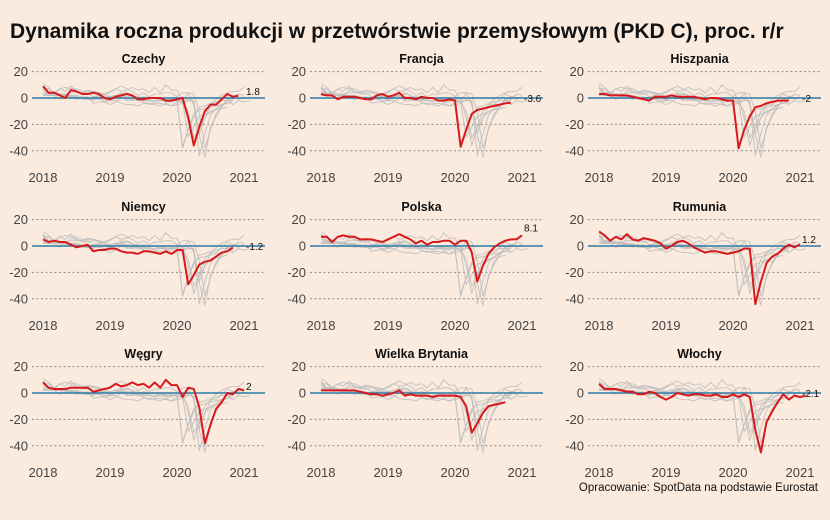 The height and width of the screenshot is (520, 830). I want to click on last-value-label: 8.1, so click(531, 228).